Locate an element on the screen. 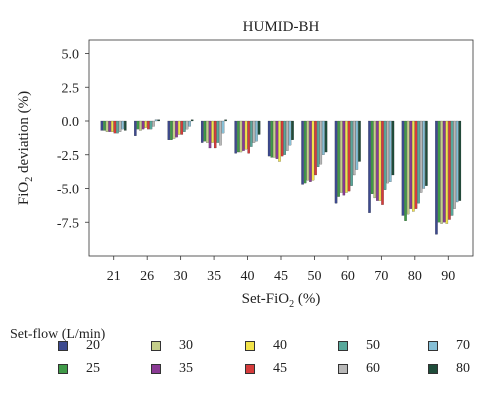 The image size is (500, 401). x-tick-label: 26 is located at coordinates (147, 276).